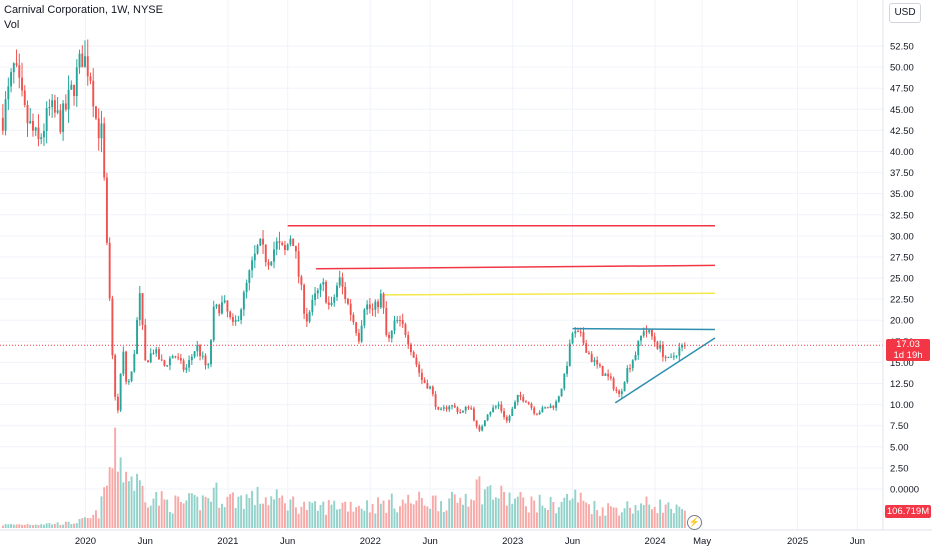  I want to click on volume-bars, so click(343, 477).